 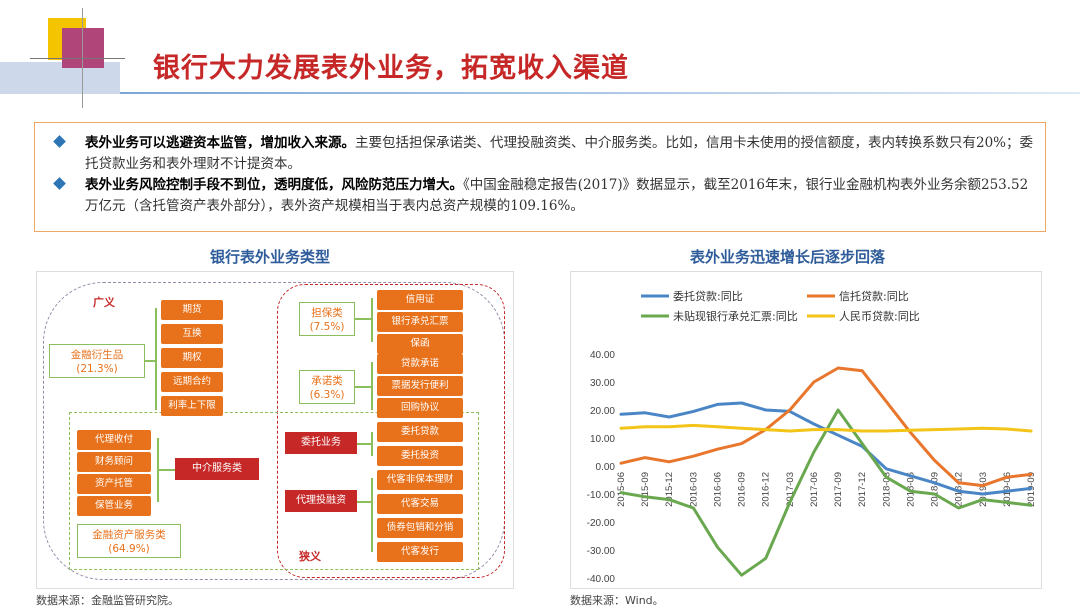 I want to click on legend-label: 委托贷款:同比, so click(x=708, y=296).